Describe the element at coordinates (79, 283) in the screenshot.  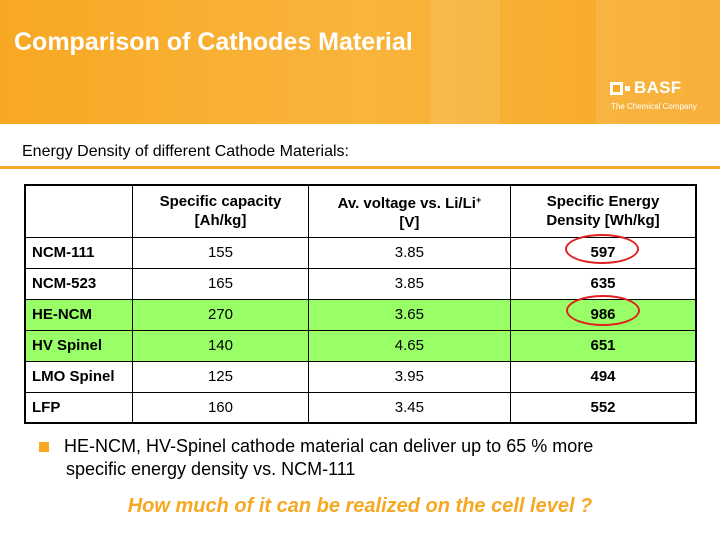
I see `material-name: NCM-523` at that location.